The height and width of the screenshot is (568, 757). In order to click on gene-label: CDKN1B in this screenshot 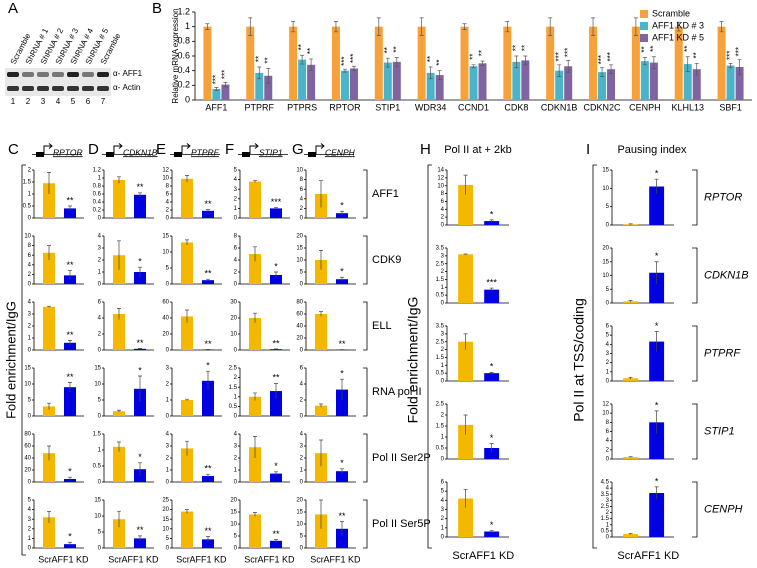, I will do `click(140, 152)`.